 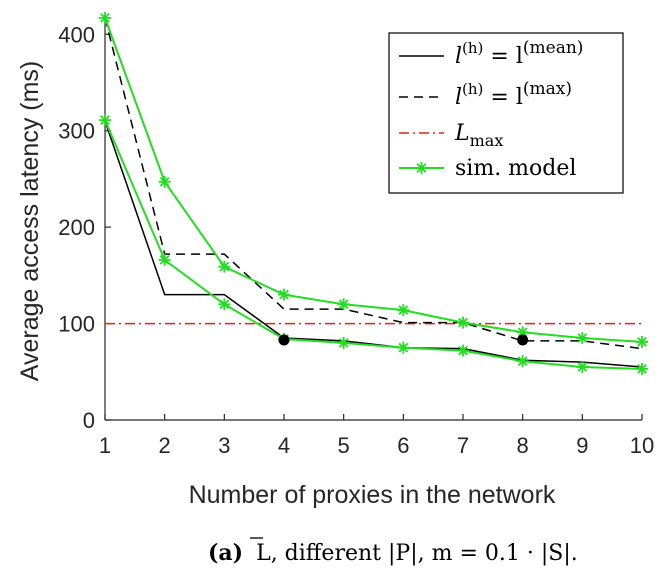 I want to click on x-tick-label: 2, so click(x=165, y=445).